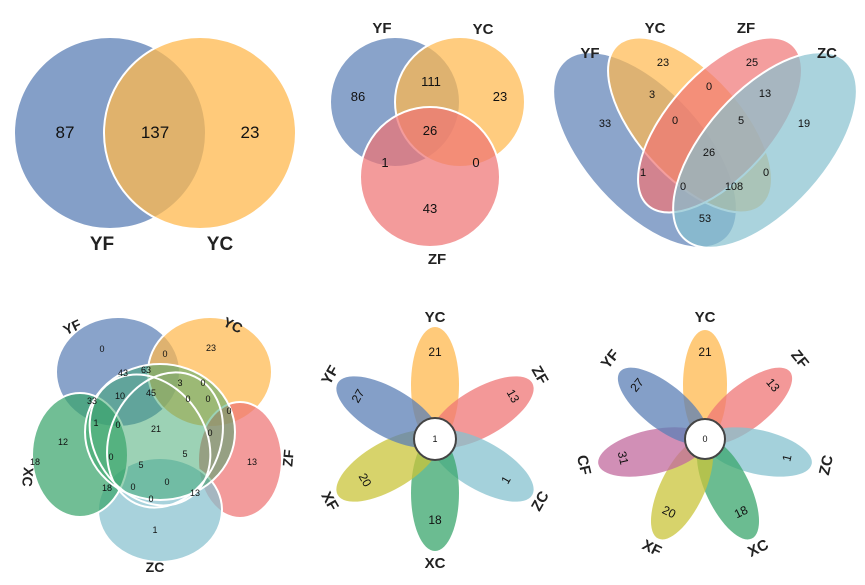 This screenshot has width=865, height=585. I want to click on value-r14: 0, so click(207, 399).